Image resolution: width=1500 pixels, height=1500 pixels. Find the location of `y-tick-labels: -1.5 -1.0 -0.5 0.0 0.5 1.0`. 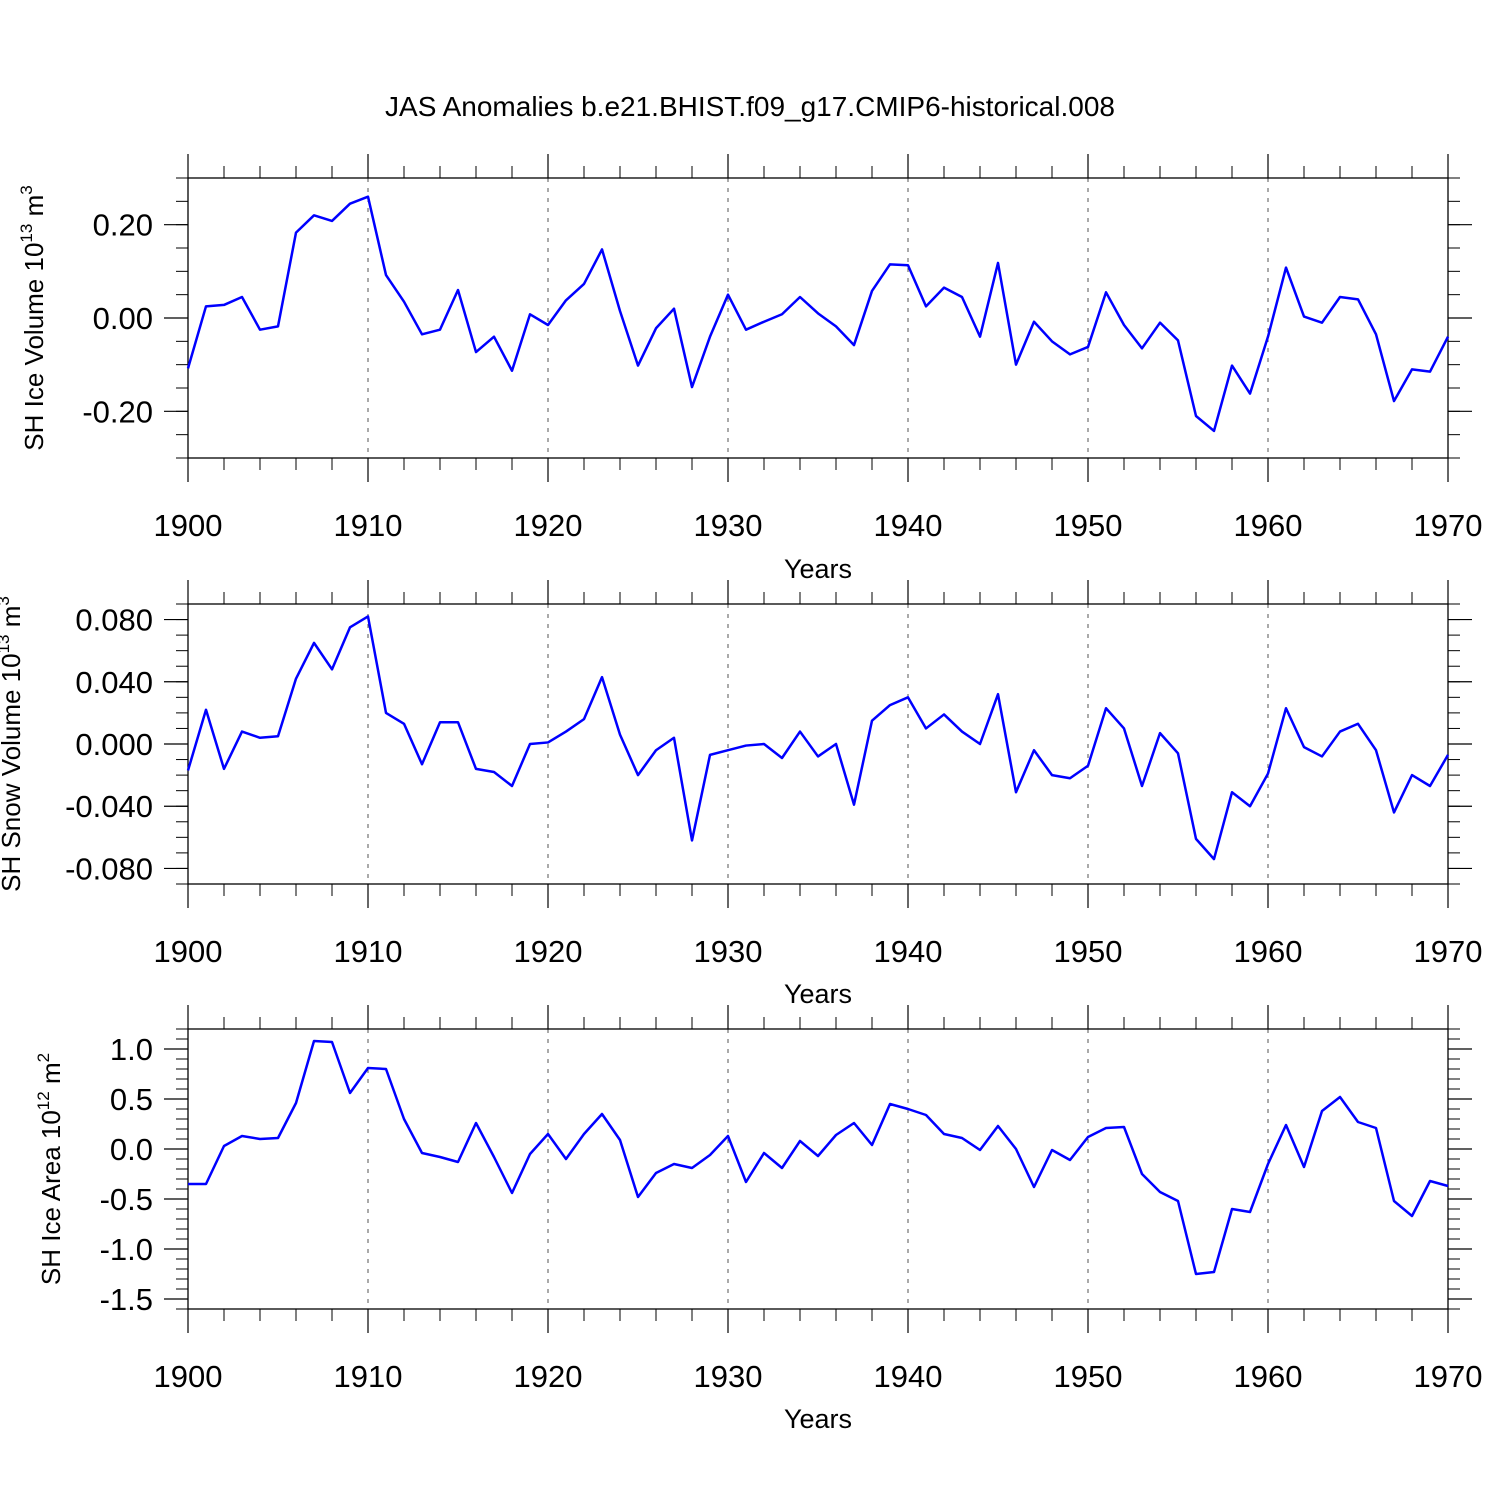

y-tick-labels: -1.5 -1.0 -0.5 0.0 0.5 1.0 is located at coordinates (126, 1174).